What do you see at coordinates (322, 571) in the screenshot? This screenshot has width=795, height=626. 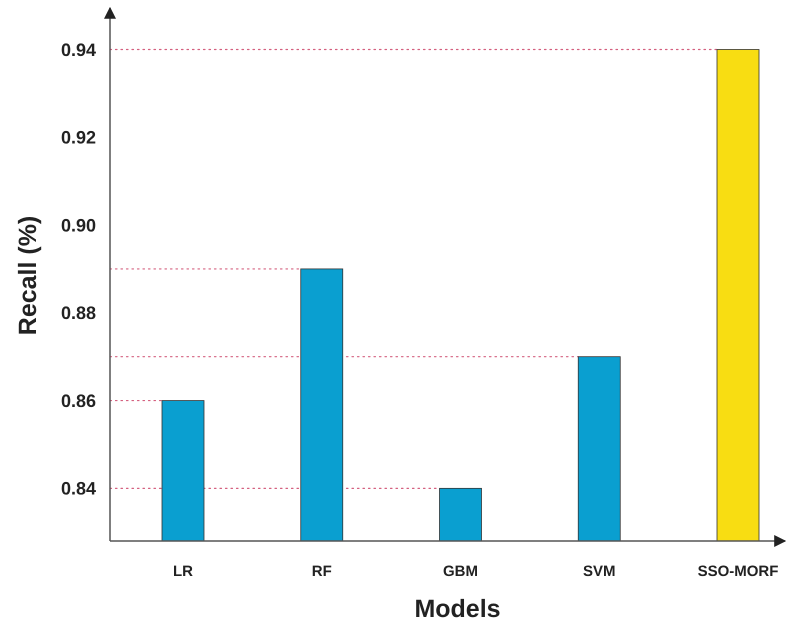 I see `x-tick-label: RF` at bounding box center [322, 571].